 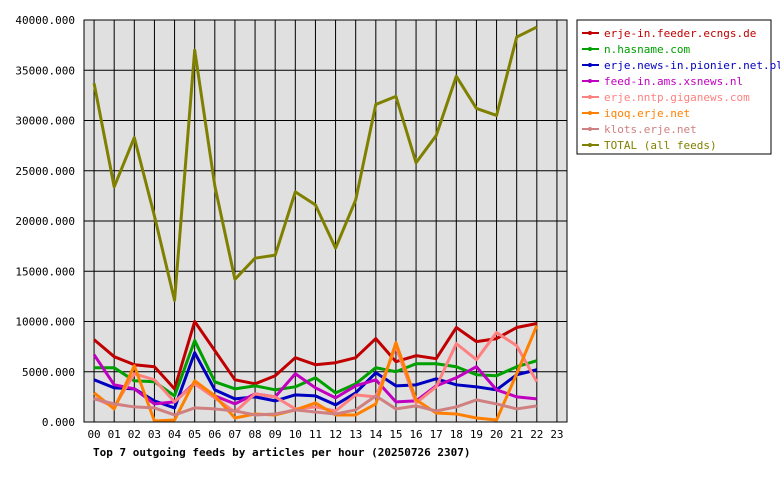 What do you see at coordinates (516, 434) in the screenshot?
I see `x-tick-label: 21` at bounding box center [516, 434].